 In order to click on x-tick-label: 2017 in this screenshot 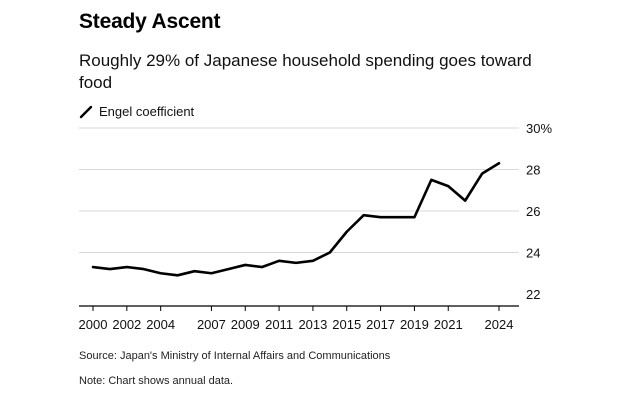, I will do `click(380, 324)`.